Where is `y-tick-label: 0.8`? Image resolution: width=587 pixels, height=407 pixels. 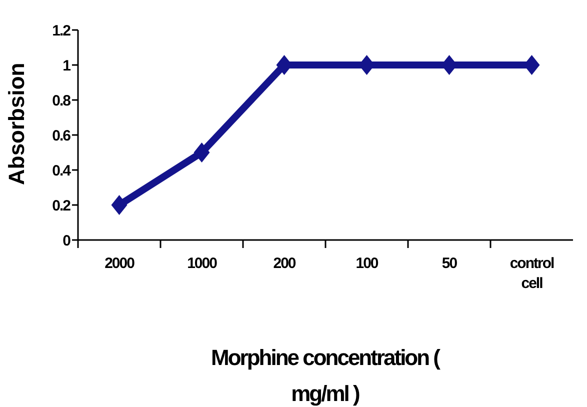
y-tick-label: 0.8 is located at coordinates (61, 101).